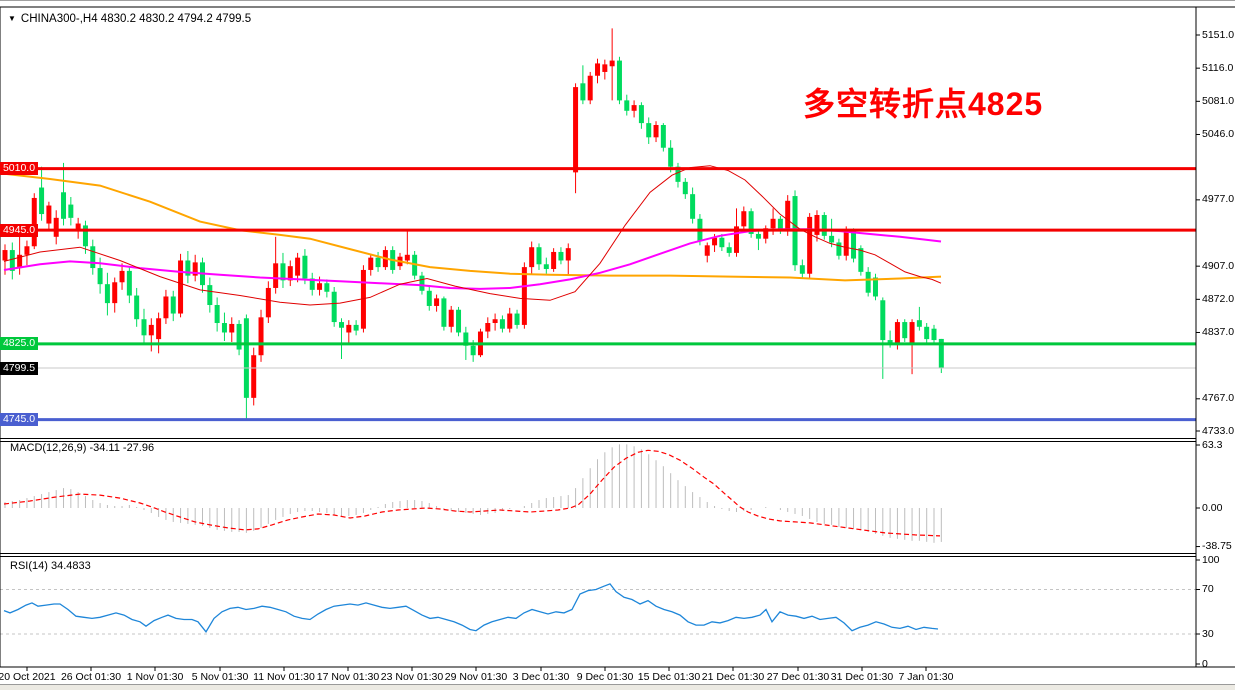  Describe the element at coordinates (476, 677) in the screenshot. I see `date-axis-label: 29 Nov 01:30` at that location.